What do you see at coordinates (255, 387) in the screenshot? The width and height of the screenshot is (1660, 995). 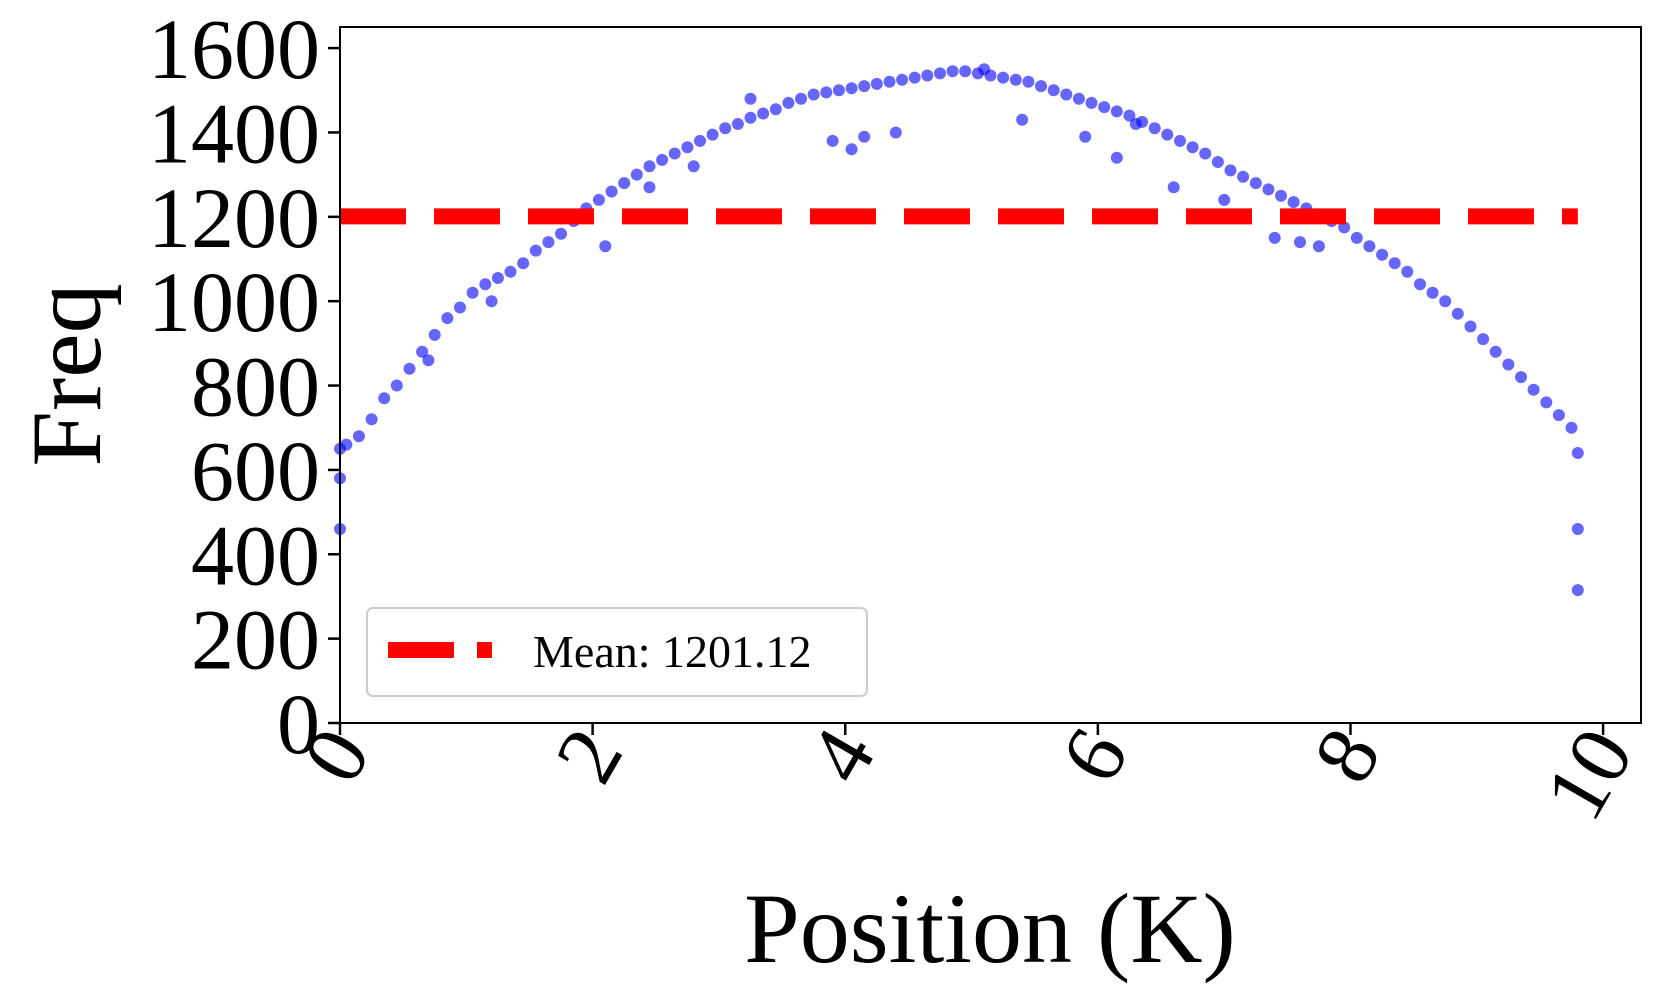 I see `y-tick-label: 800` at bounding box center [255, 387].